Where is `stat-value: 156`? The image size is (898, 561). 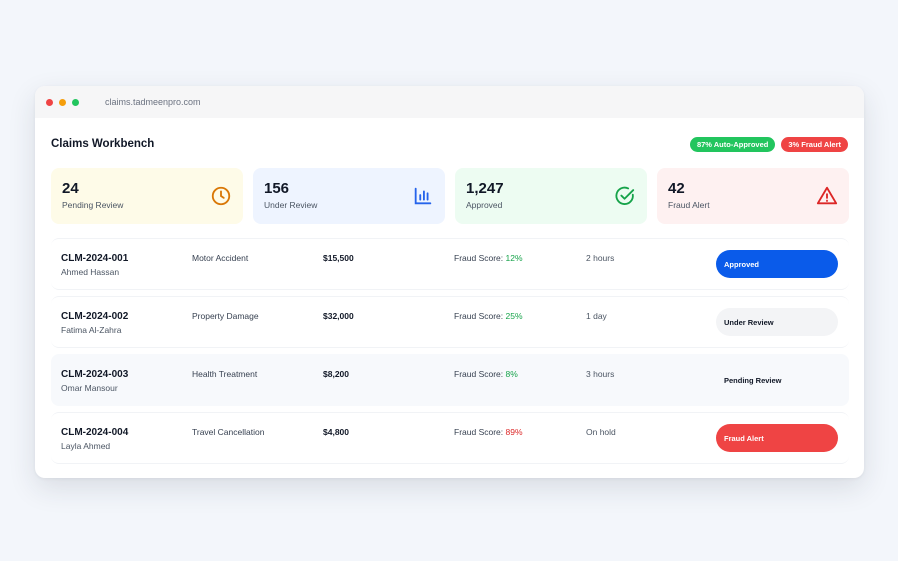
stat-value: 156 is located at coordinates (277, 188).